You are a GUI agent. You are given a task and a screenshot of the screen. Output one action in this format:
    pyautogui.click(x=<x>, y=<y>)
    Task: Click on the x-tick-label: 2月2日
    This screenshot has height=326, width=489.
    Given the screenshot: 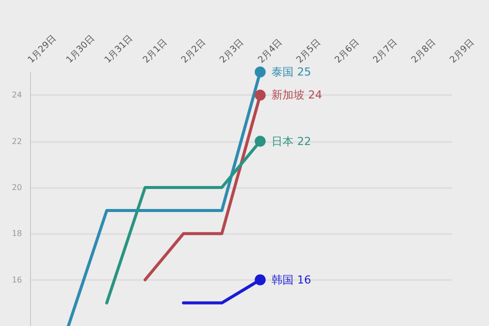 What is the action you would take?
    pyautogui.click(x=194, y=52)
    